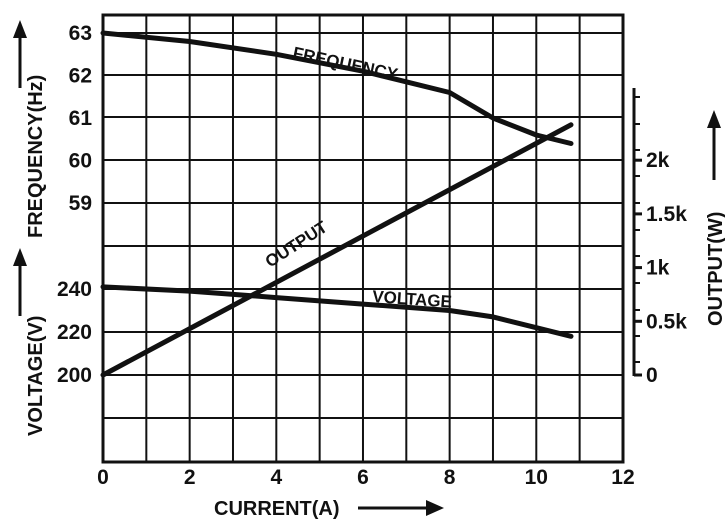 This screenshot has height=527, width=725. What do you see at coordinates (277, 509) in the screenshot?
I see `x-axis-label: CURRENT(A)` at bounding box center [277, 509].